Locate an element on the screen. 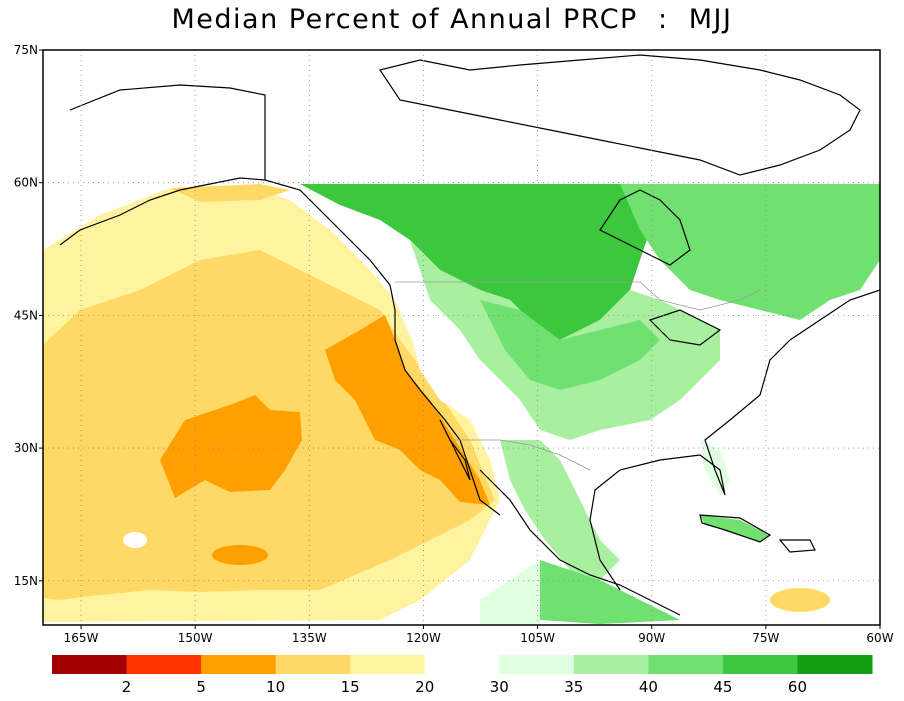 The image size is (904, 701). lon-tick-label: 120W is located at coordinates (423, 638).